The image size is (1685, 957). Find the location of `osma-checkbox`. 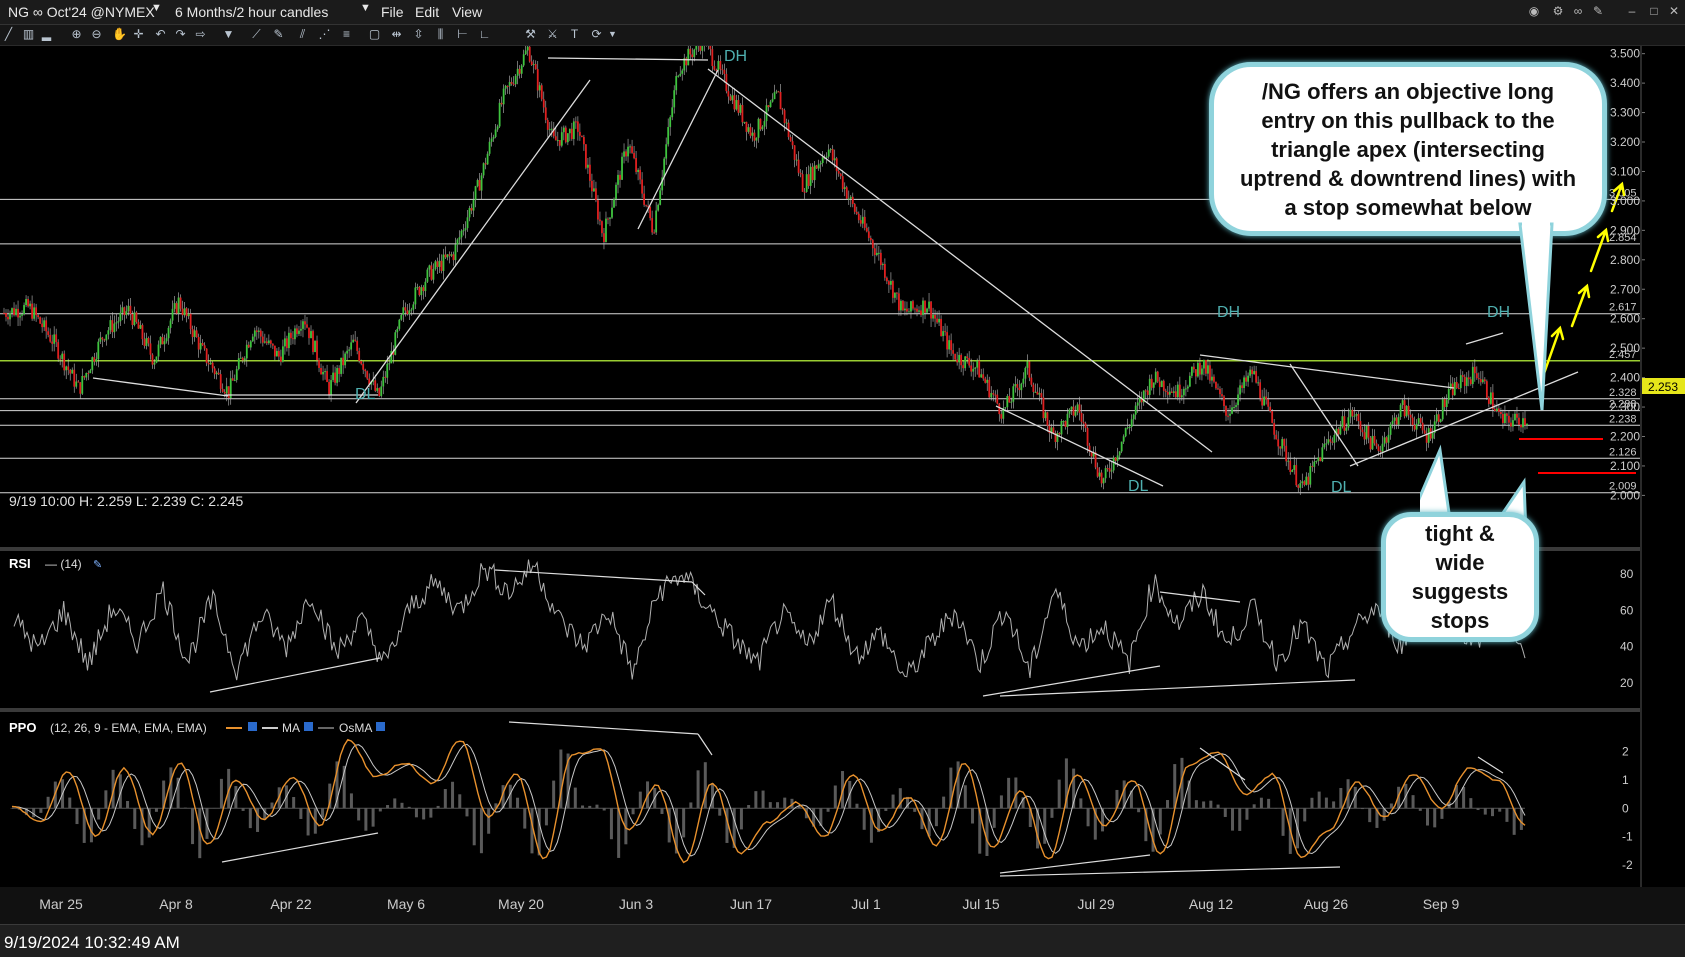

osma-checkbox is located at coordinates (380, 726).